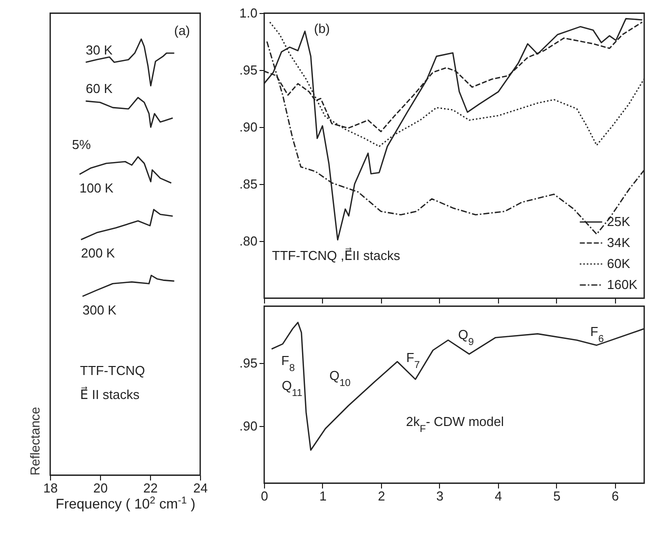 This screenshot has height=538, width=650. I want to click on y-tick-label: .80, so click(248, 241).